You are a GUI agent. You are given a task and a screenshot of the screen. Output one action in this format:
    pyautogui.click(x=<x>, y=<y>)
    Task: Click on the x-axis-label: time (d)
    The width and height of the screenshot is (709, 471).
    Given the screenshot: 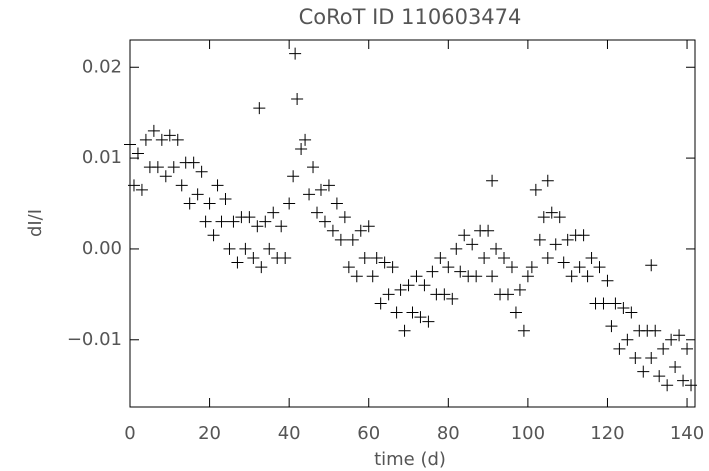 What is the action you would take?
    pyautogui.click(x=410, y=459)
    